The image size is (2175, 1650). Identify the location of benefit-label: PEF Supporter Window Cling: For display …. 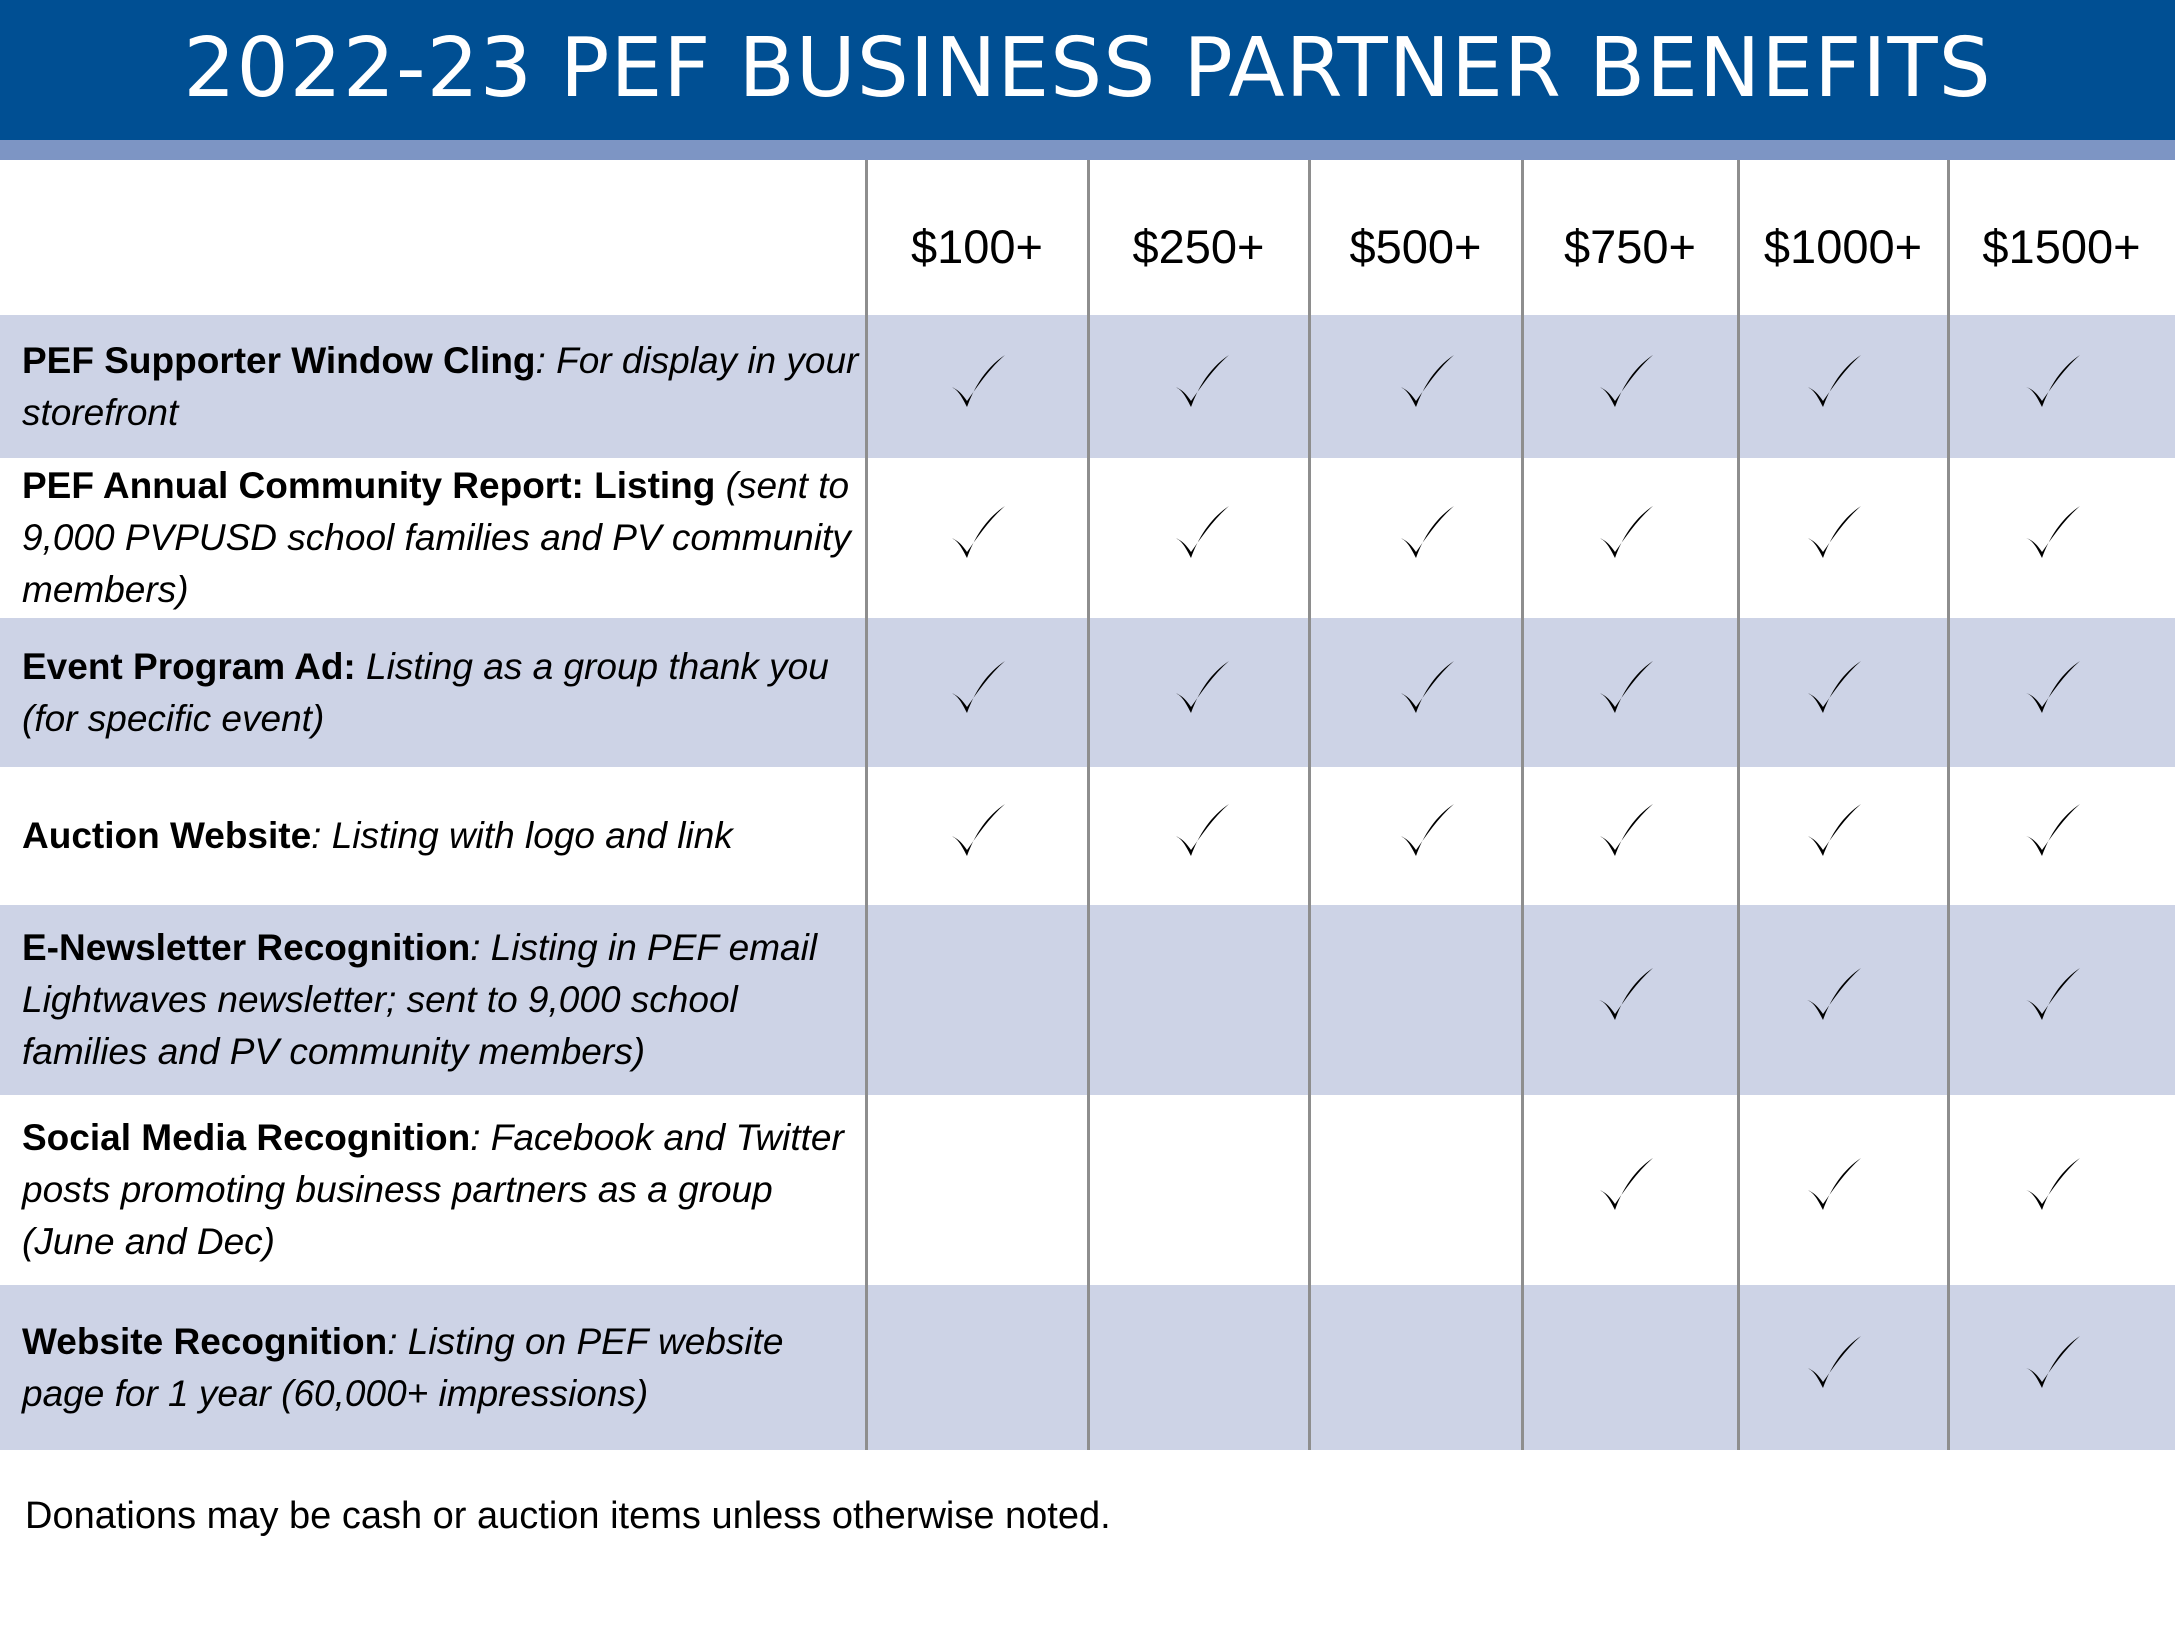
(442, 386).